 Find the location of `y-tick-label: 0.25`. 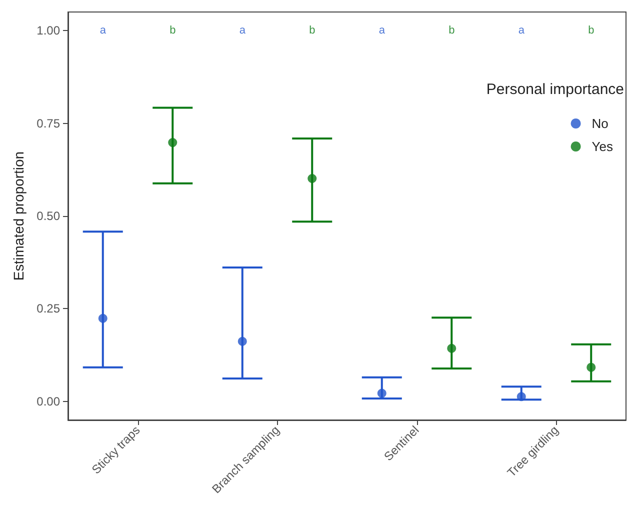

y-tick-label: 0.25 is located at coordinates (48, 309).